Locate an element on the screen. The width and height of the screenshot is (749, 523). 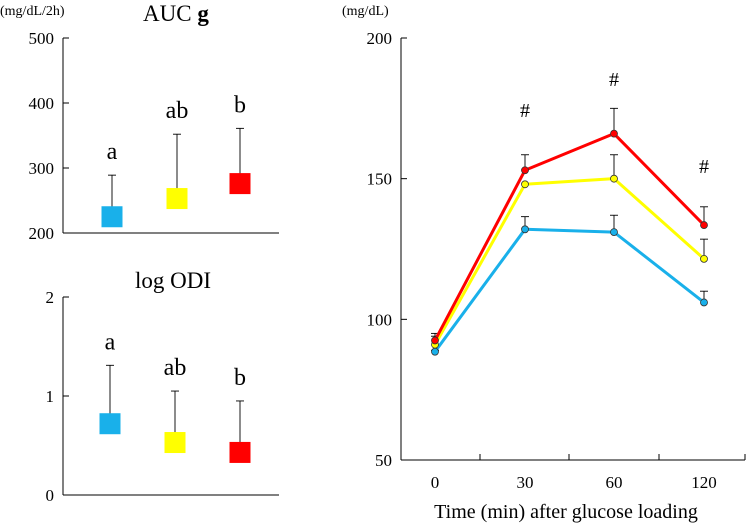
odi-ytick-label-0: 0 is located at coordinates (50, 495).